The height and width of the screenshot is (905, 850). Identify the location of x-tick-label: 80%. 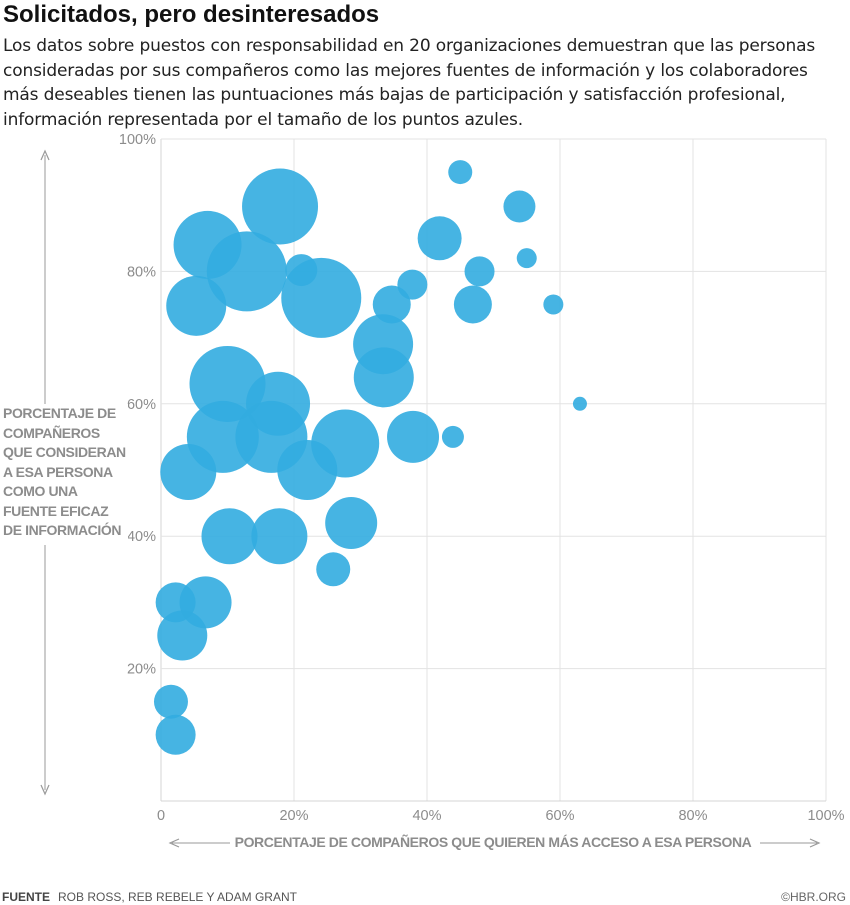
(692, 816).